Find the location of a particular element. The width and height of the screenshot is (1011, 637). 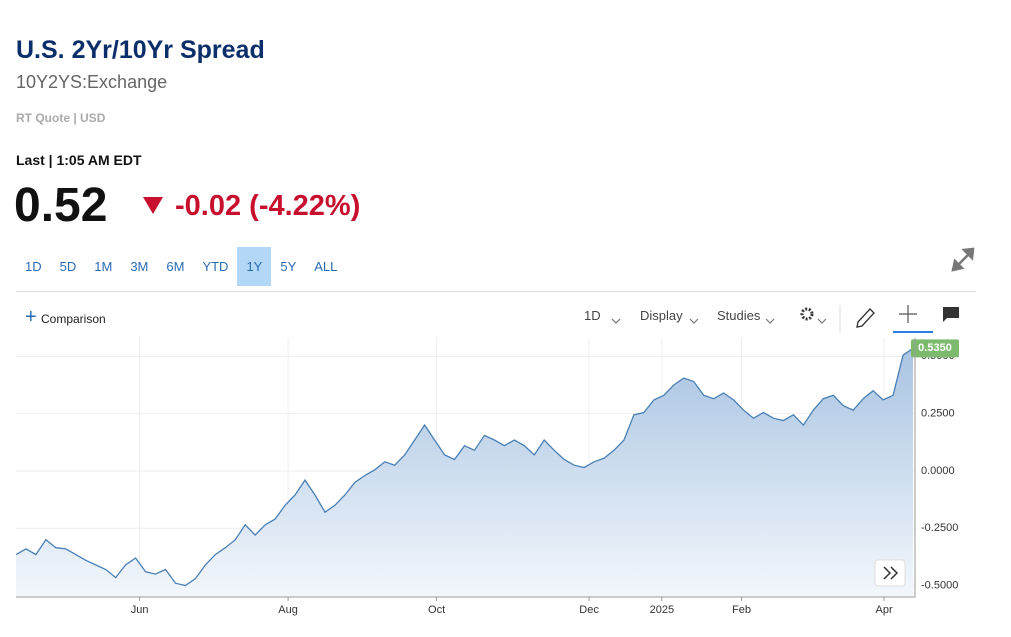

x-tick-label: Dec is located at coordinates (589, 610).